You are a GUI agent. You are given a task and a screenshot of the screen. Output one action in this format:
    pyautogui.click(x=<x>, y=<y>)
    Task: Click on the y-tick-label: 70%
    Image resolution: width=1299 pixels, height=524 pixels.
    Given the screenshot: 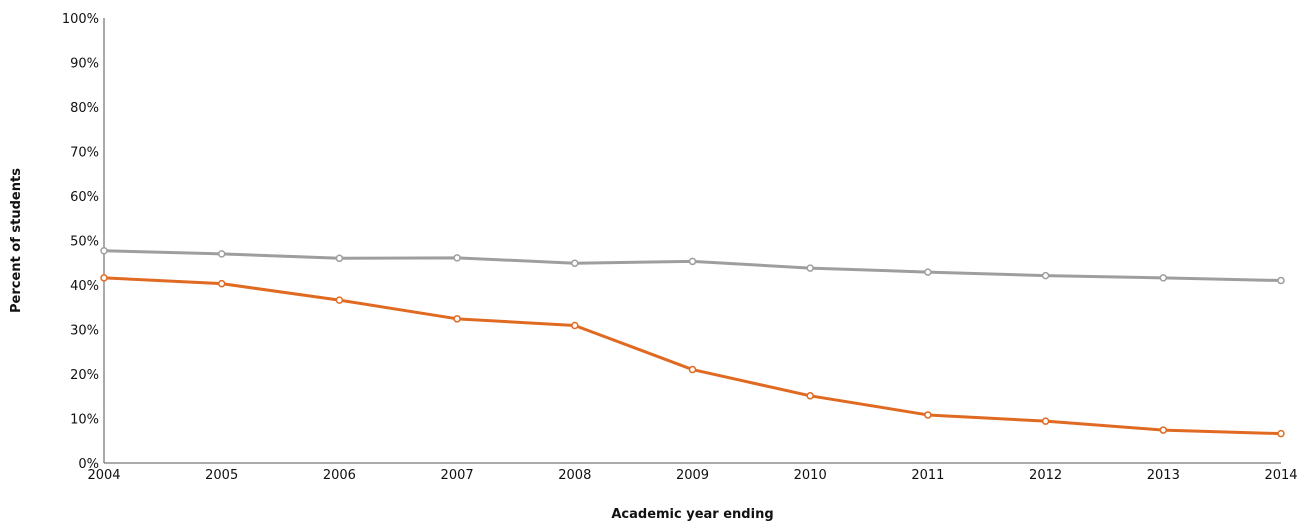 What is the action you would take?
    pyautogui.click(x=84, y=153)
    